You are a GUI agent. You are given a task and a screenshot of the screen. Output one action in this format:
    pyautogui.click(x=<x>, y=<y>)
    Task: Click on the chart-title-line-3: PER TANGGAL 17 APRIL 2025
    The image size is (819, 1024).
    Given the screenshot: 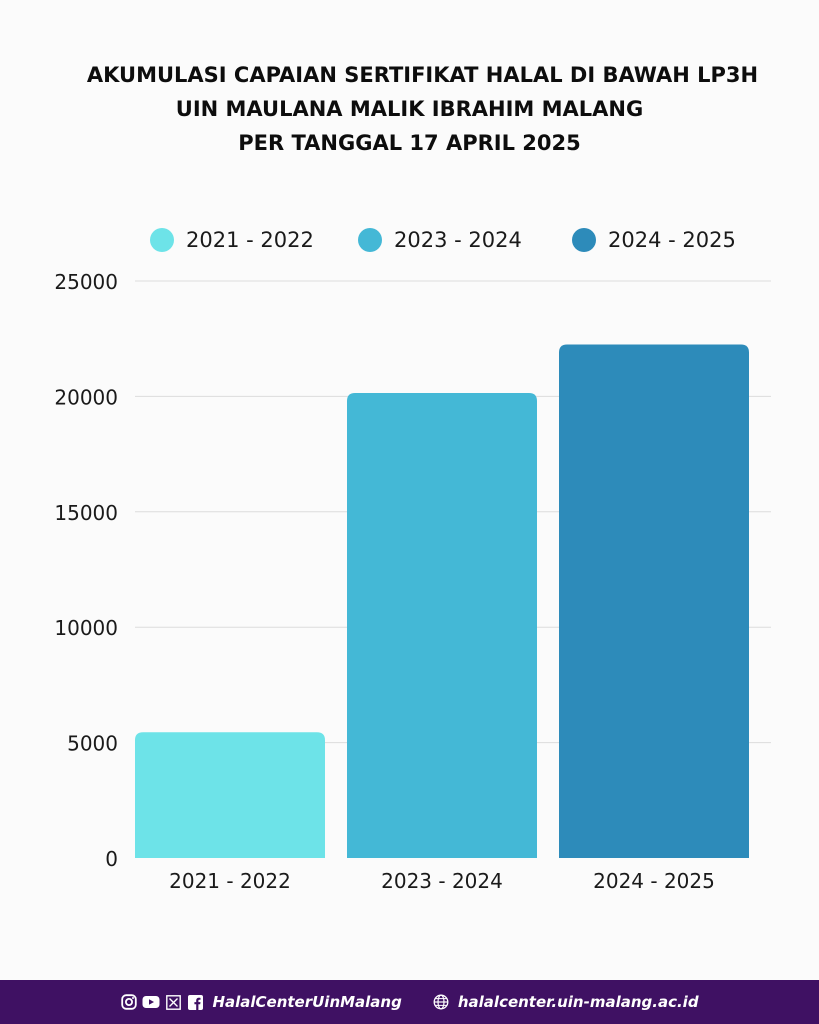 What is the action you would take?
    pyautogui.click(x=409, y=143)
    